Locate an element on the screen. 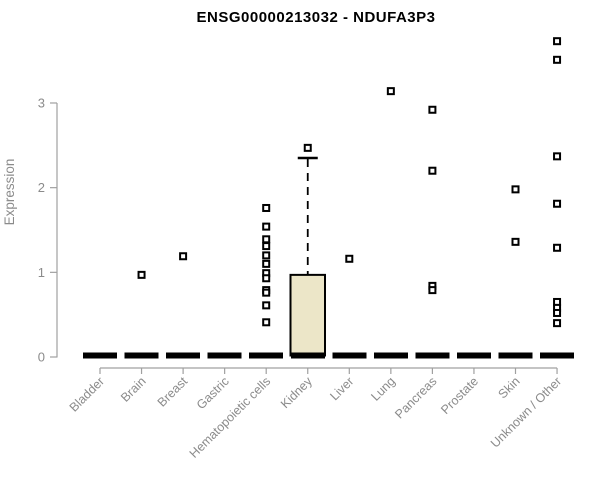 The height and width of the screenshot is (500, 600). x-category-label: Pancreas is located at coordinates (415, 397).